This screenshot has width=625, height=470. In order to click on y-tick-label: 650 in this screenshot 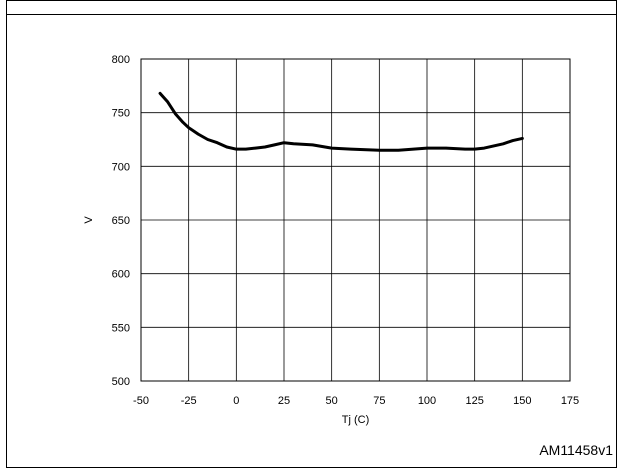, I will do `click(121, 221)`.